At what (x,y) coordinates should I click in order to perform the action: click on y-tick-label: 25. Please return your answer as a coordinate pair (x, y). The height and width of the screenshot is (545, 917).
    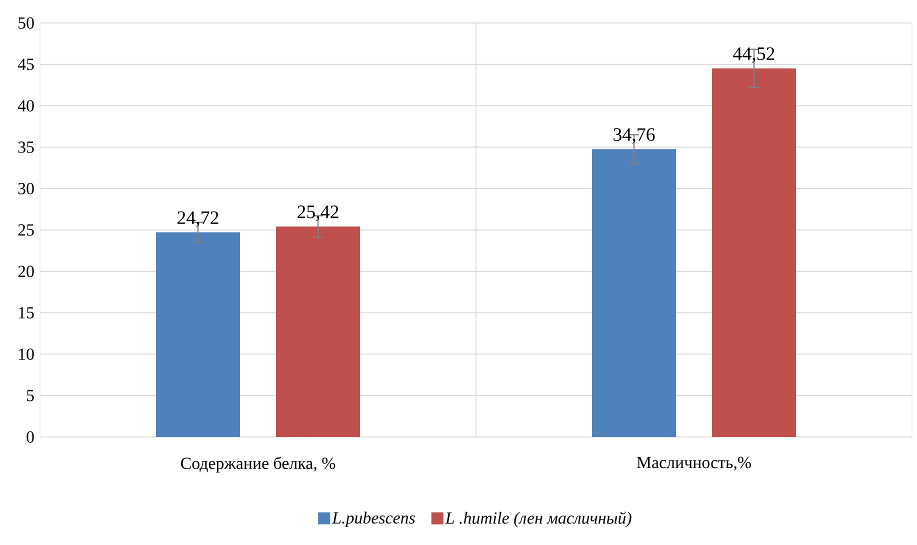
    Looking at the image, I should click on (26, 230).